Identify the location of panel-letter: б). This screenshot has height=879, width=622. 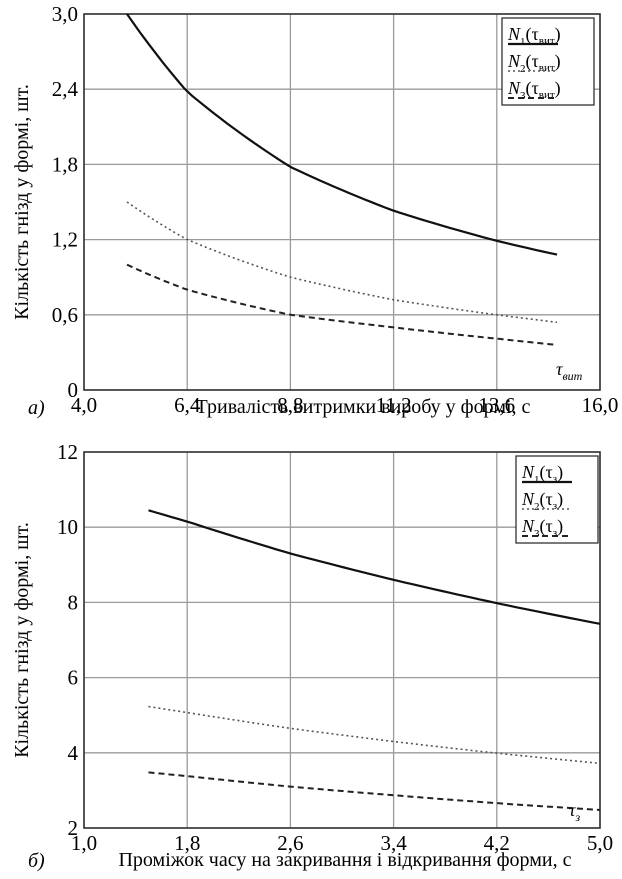
(36, 861).